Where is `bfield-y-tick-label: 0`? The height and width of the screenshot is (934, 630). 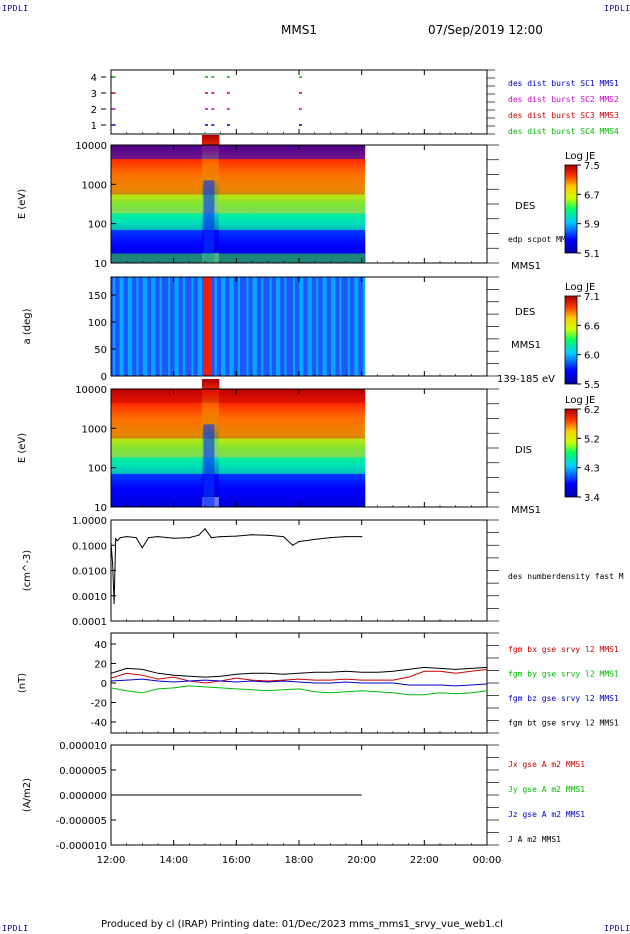 bfield-y-tick-label: 0 is located at coordinates (104, 684).